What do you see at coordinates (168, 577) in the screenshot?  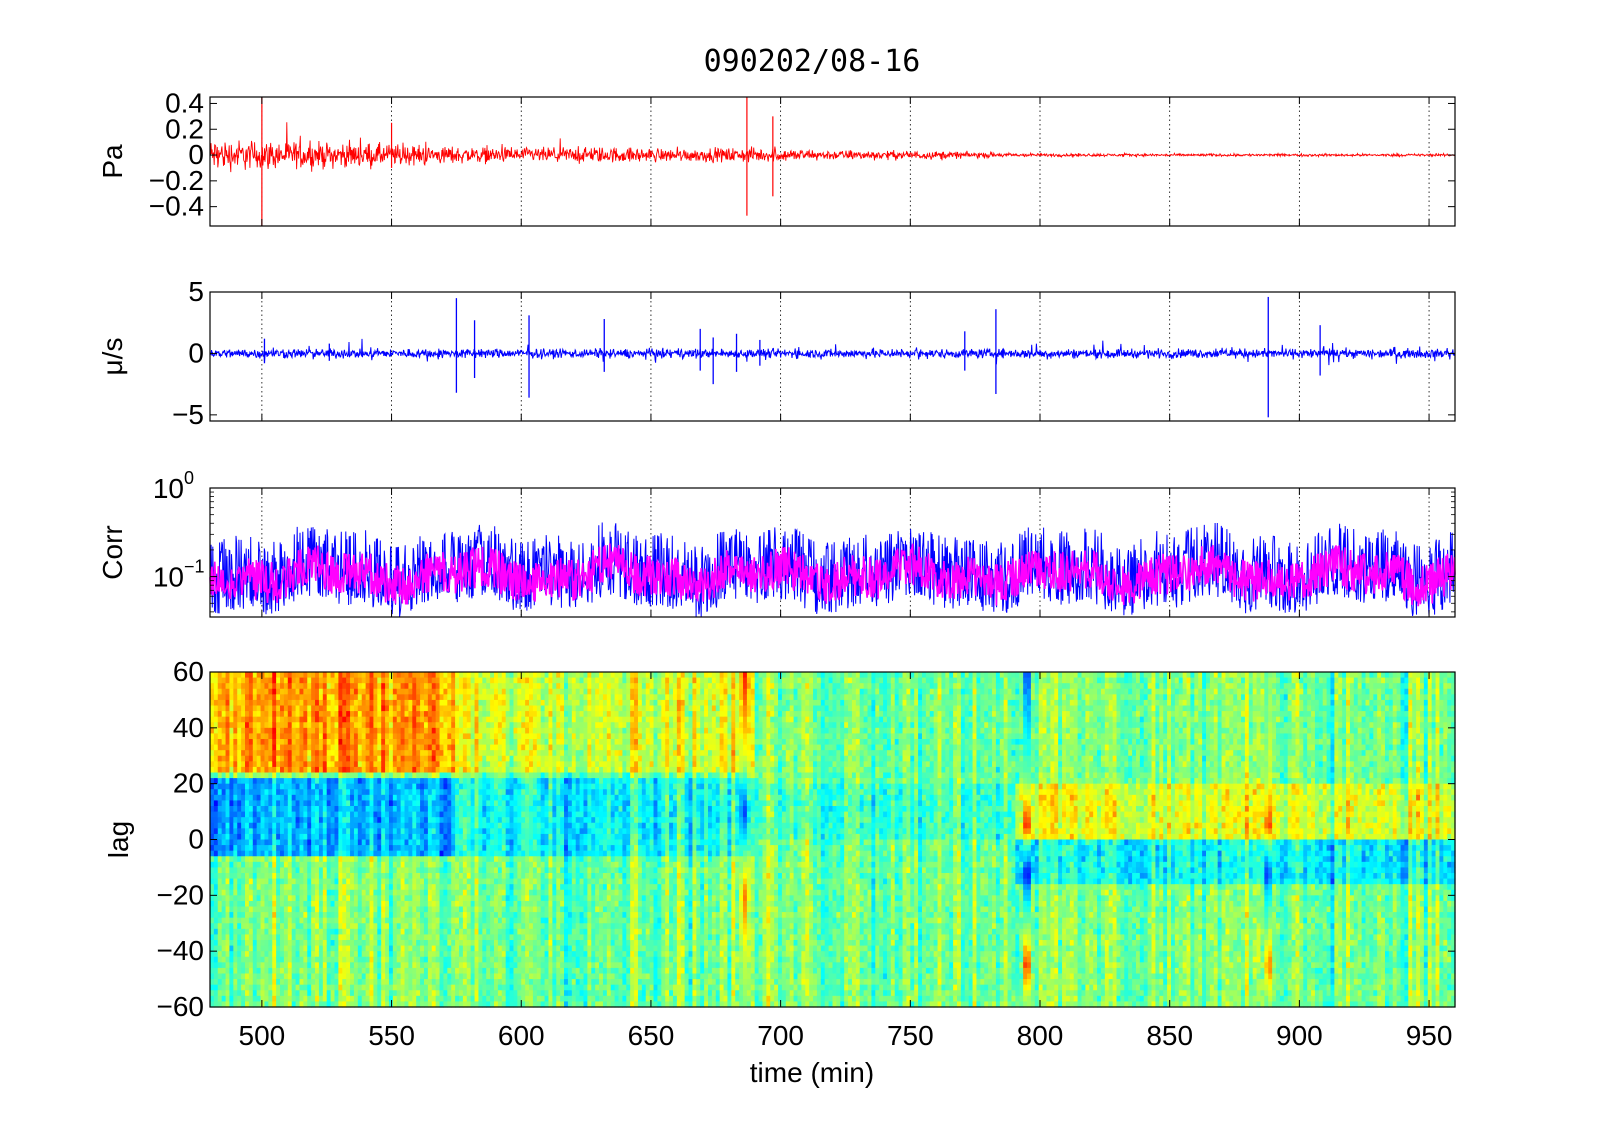 I see `y-tick-label: 10` at bounding box center [168, 577].